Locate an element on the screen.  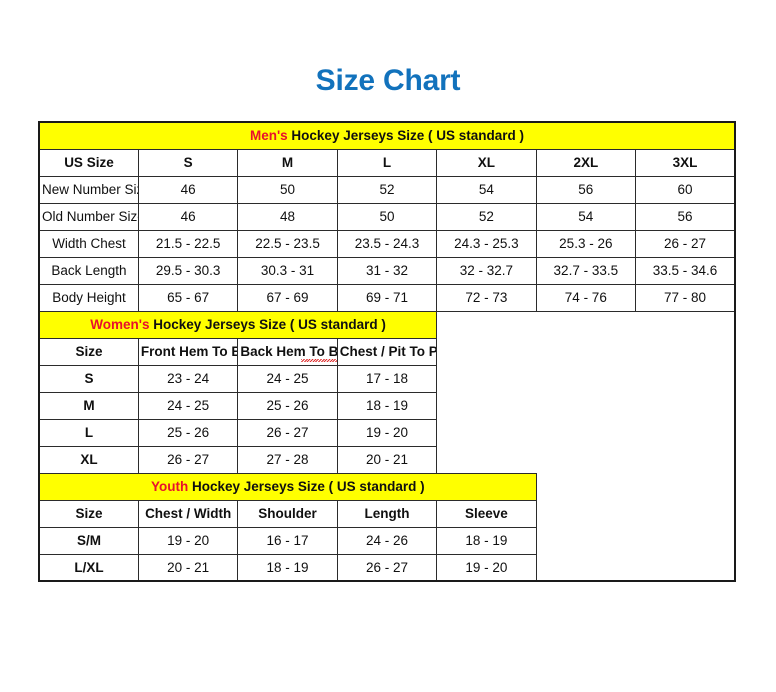
cell-mens-0-5: 60 is located at coordinates (685, 189).